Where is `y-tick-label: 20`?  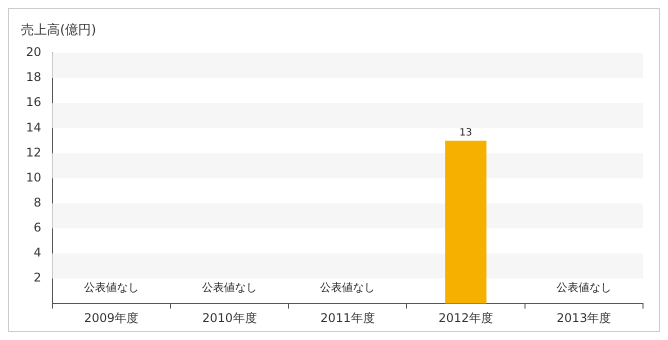
y-tick-label: 20 is located at coordinates (34, 52).